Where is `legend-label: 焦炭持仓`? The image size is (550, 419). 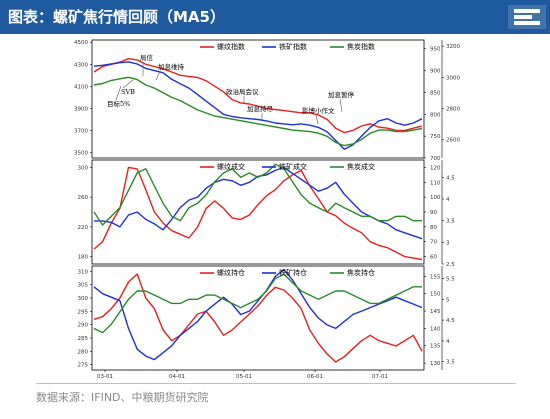
legend-label: 焦炭持仓 is located at coordinates (361, 272).